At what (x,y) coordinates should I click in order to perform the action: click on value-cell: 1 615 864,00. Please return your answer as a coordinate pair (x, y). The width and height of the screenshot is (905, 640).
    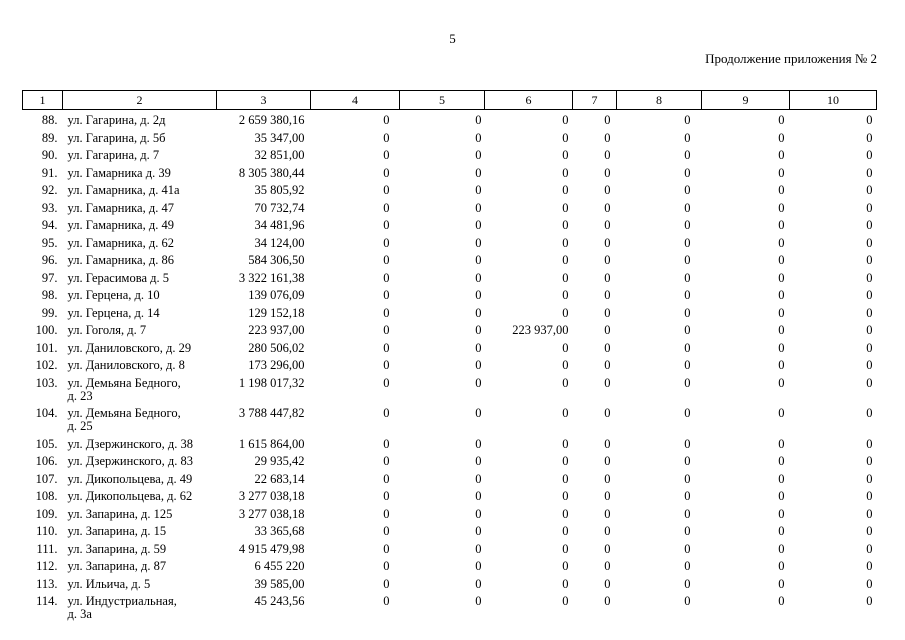
    Looking at the image, I should click on (271, 443).